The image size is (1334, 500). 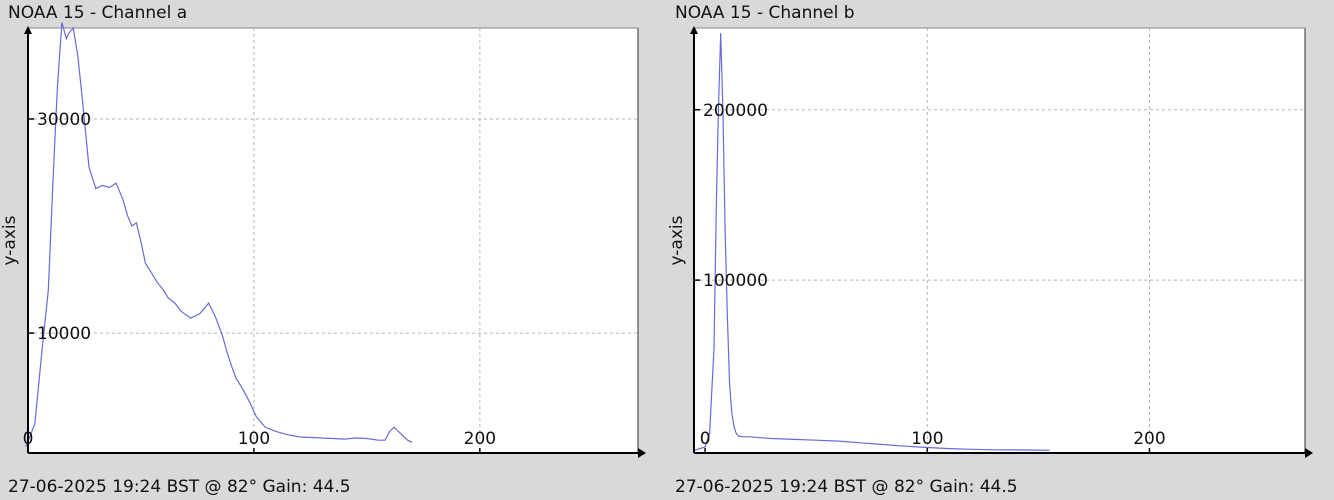 I want to click on y-tick-label: 200000, so click(x=735, y=111).